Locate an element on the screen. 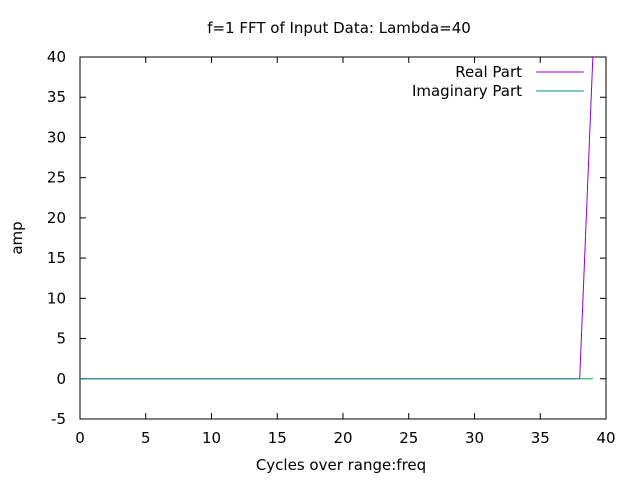 The image size is (640, 480). y-tick-label: 0 is located at coordinates (61, 379).